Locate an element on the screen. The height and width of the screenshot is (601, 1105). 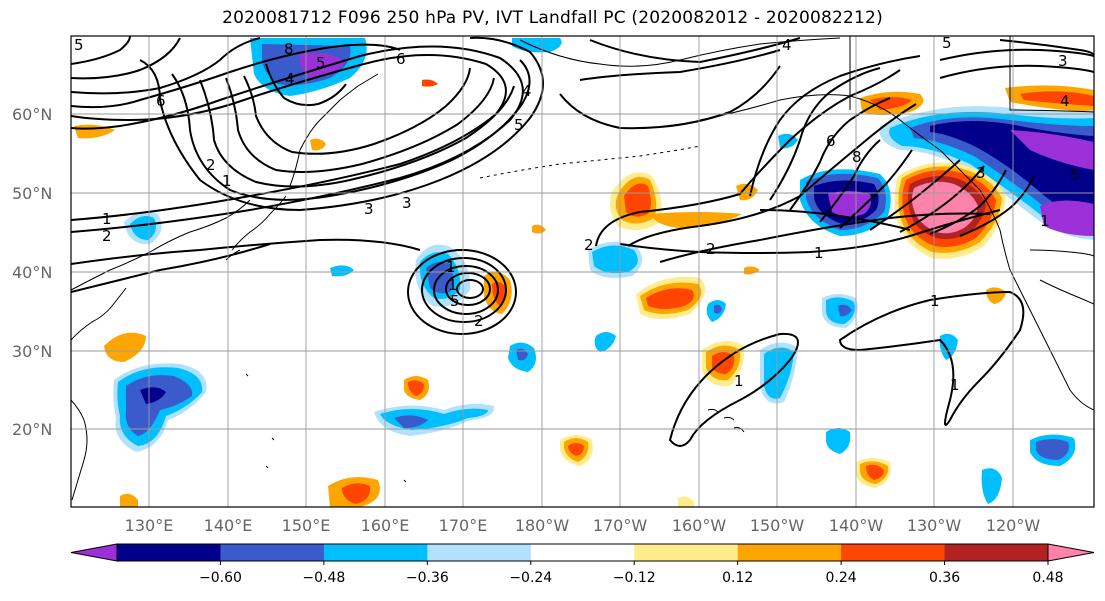
colorbar-extend-high is located at coordinates (1071, 552).